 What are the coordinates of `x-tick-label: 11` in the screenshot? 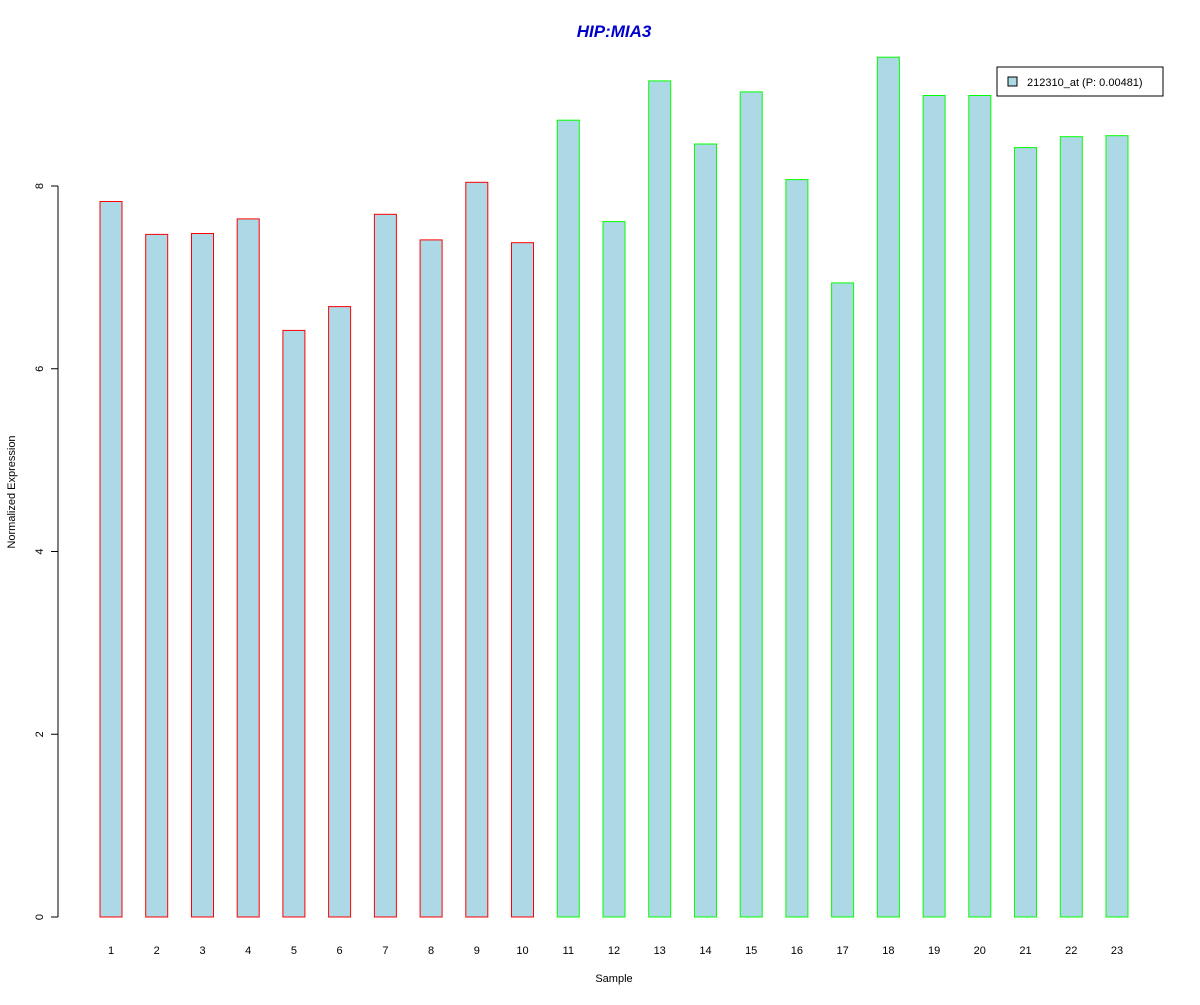 It's located at (568, 951).